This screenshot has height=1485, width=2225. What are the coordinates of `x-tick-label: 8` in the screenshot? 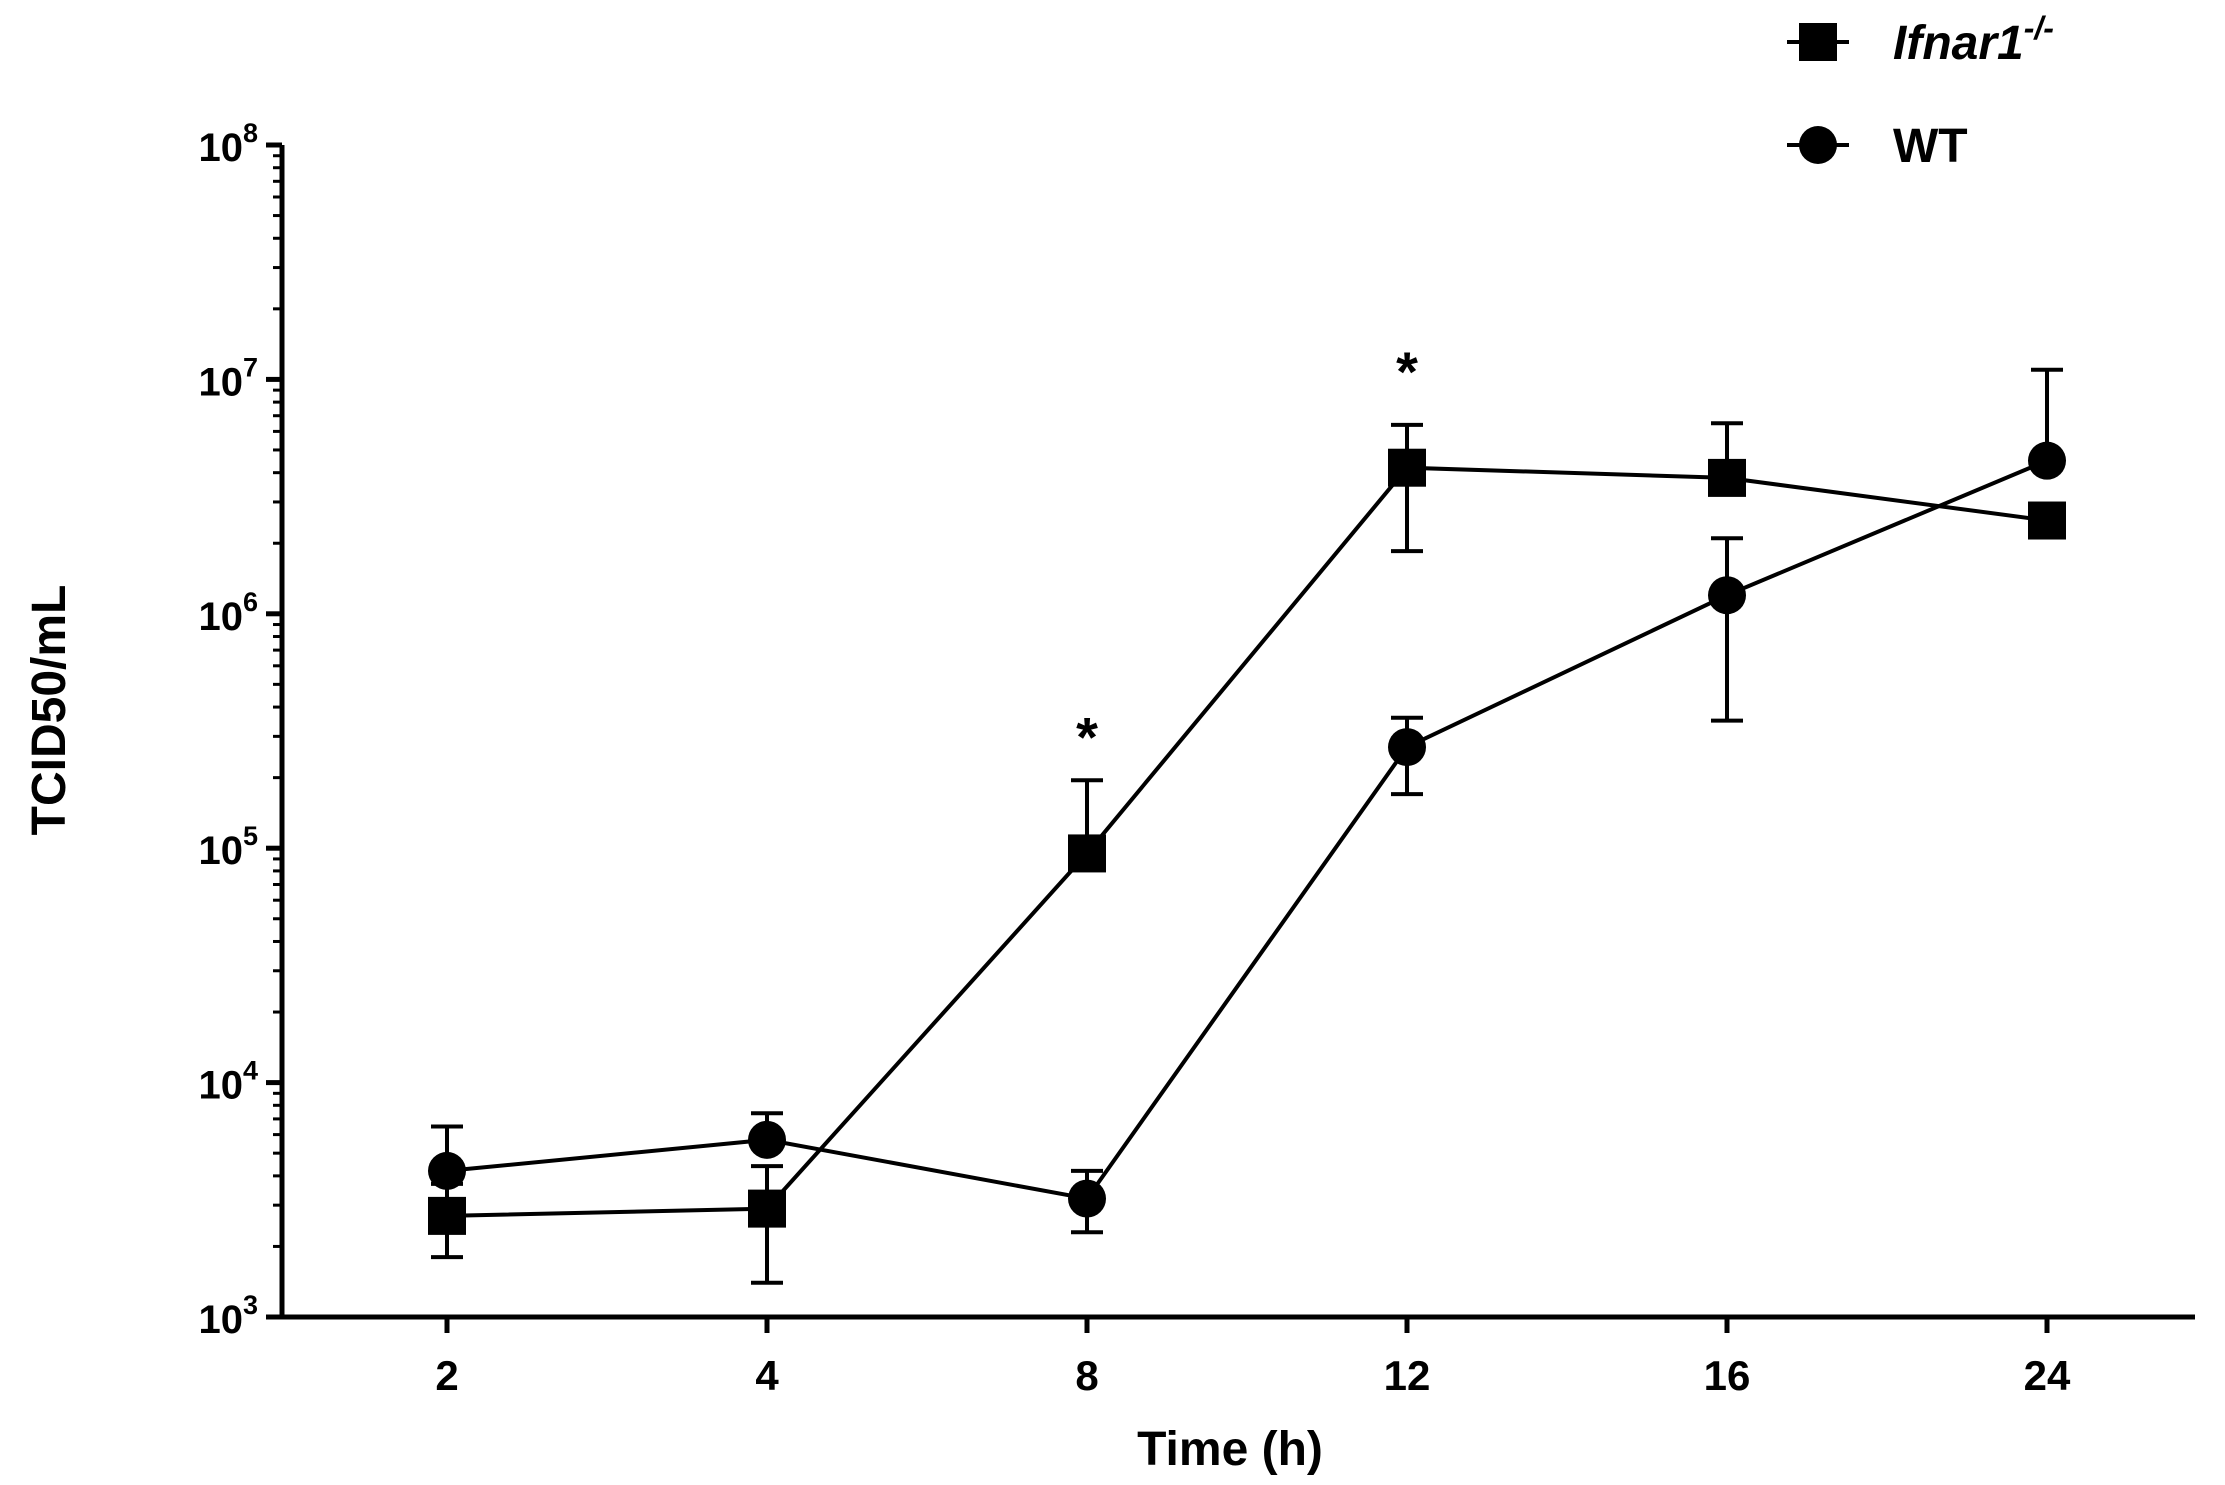 It's located at (1086, 1375).